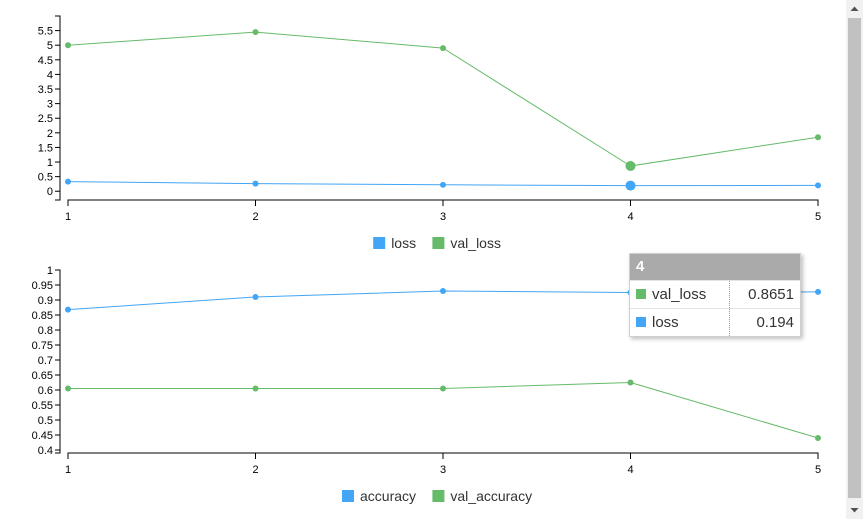 The width and height of the screenshot is (863, 519). What do you see at coordinates (45, 301) in the screenshot?
I see `y-tick-label: 0.9` at bounding box center [45, 301].